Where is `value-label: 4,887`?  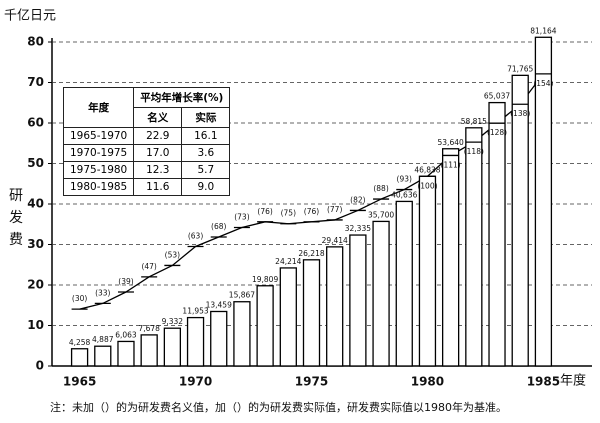
value-label: 4,887 is located at coordinates (103, 339).